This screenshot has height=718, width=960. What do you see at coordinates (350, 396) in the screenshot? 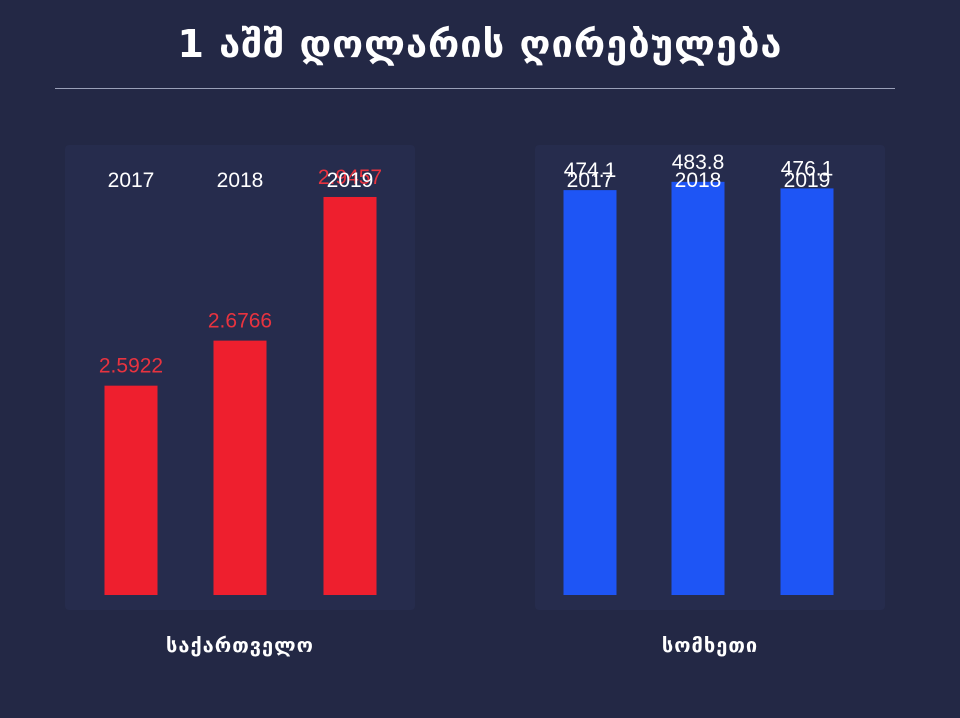
I see `georgia-bar-2019` at bounding box center [350, 396].